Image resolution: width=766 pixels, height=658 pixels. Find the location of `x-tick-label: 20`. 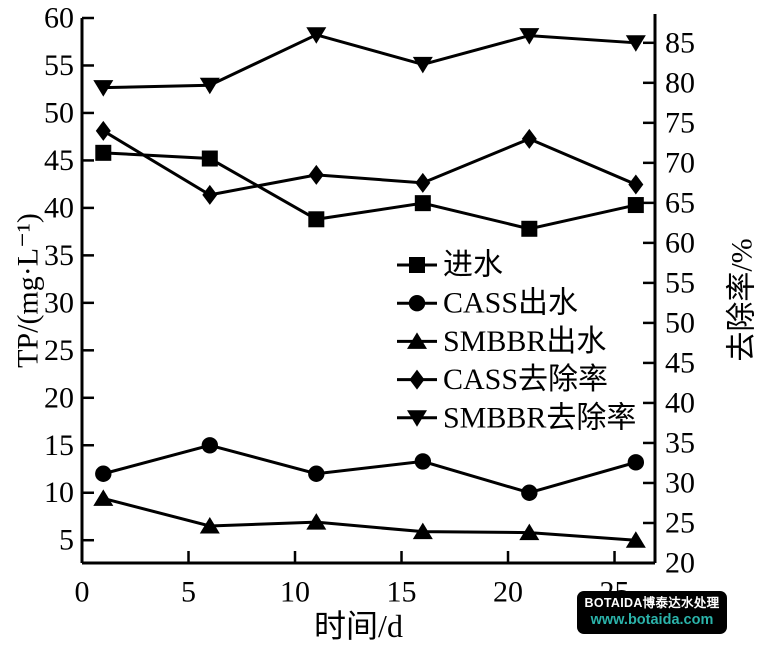

x-tick-label: 20 is located at coordinates (508, 592).